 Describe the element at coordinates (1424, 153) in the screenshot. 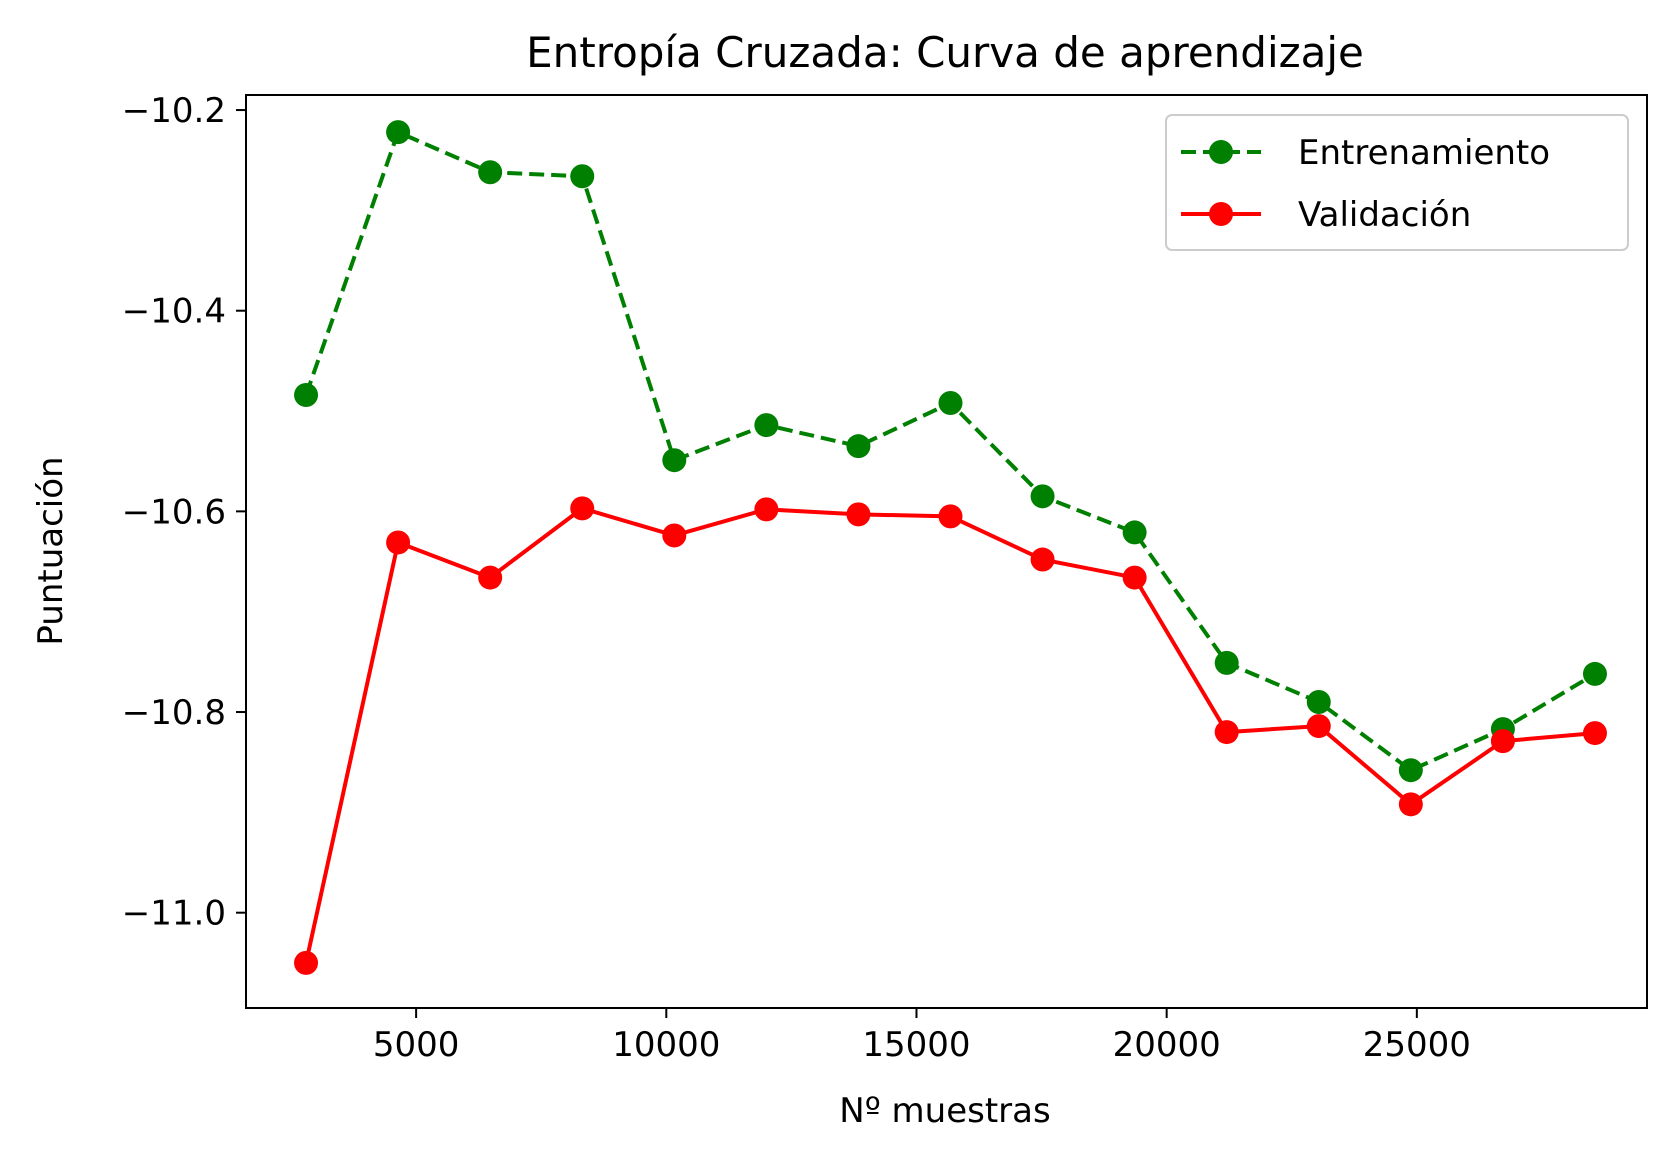

I see `legend-label: Entrenamiento` at that location.